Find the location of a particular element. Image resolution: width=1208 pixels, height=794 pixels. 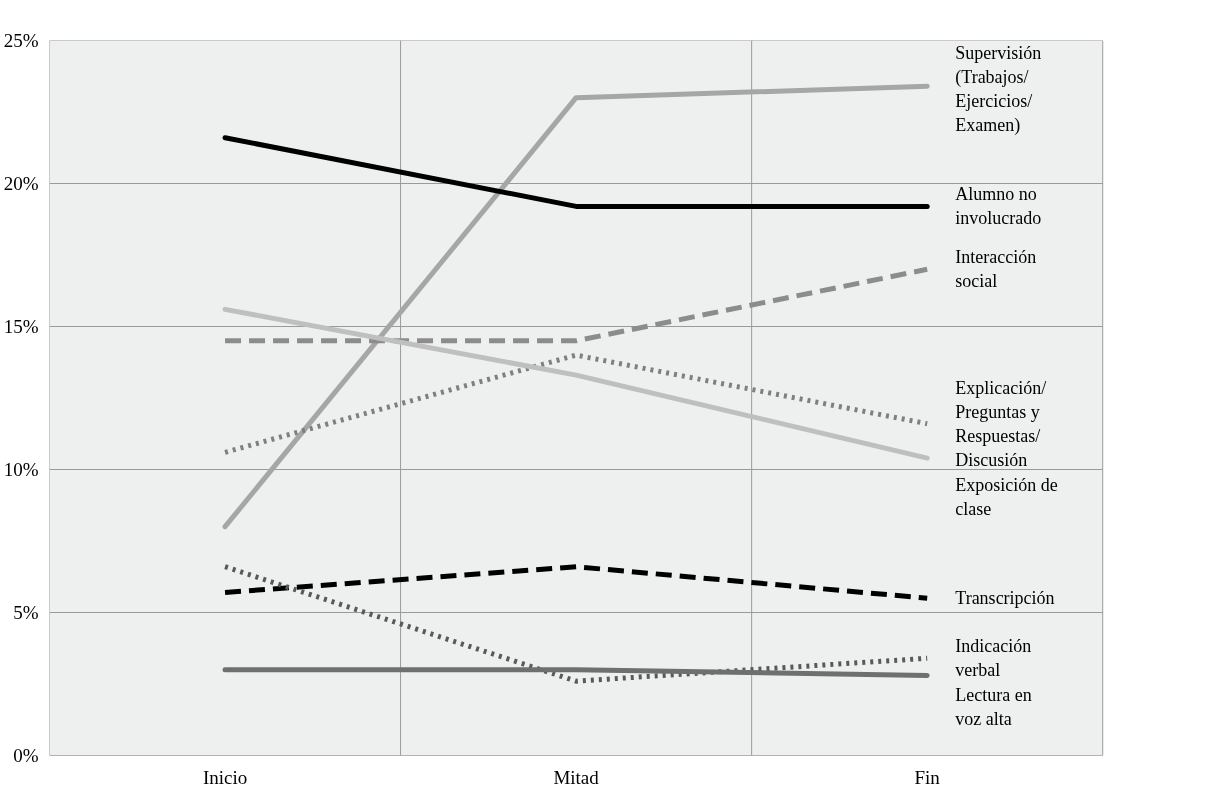

y-tick-label: 10% is located at coordinates (21, 469).